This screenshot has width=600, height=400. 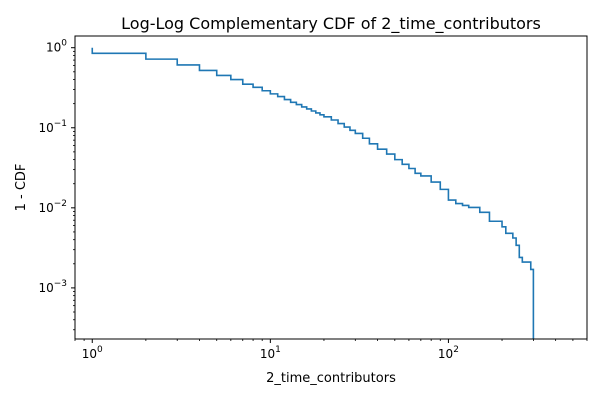 What do you see at coordinates (448, 353) in the screenshot?
I see `x-tick-label: 10²` at bounding box center [448, 353].